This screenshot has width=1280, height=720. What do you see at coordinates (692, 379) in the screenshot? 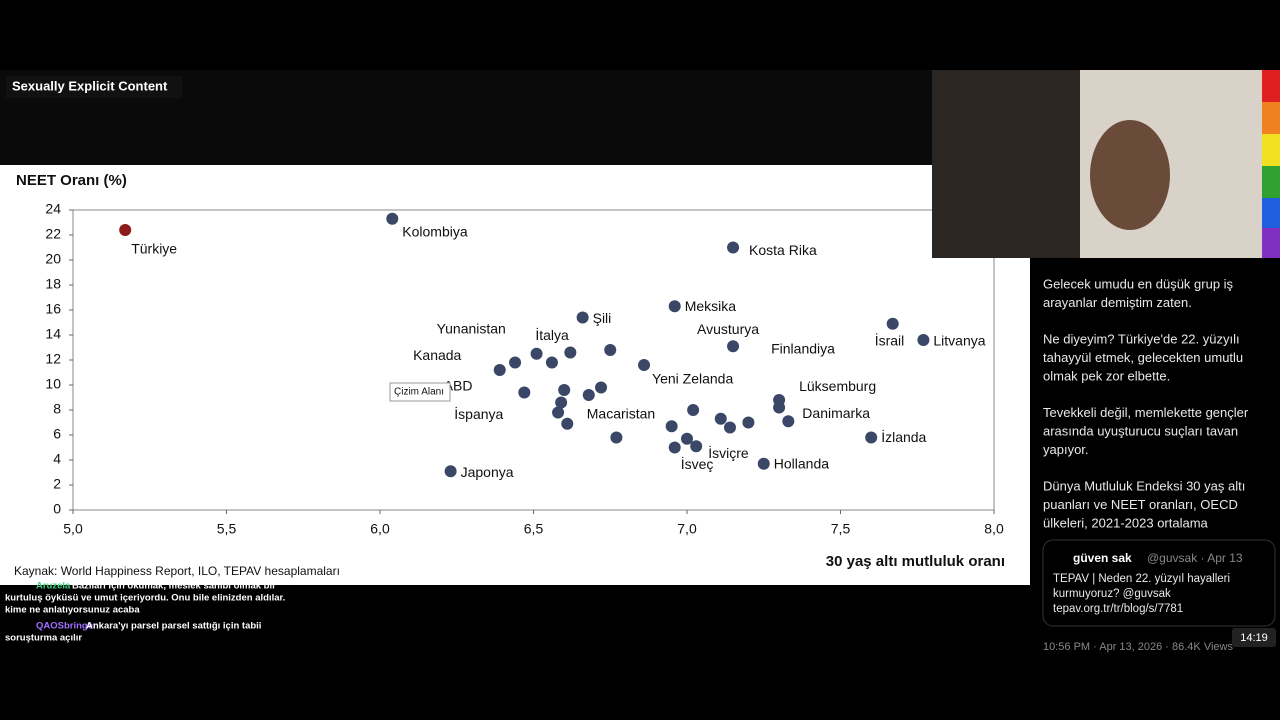
I see `point-label: Yeni Zelanda` at bounding box center [692, 379].